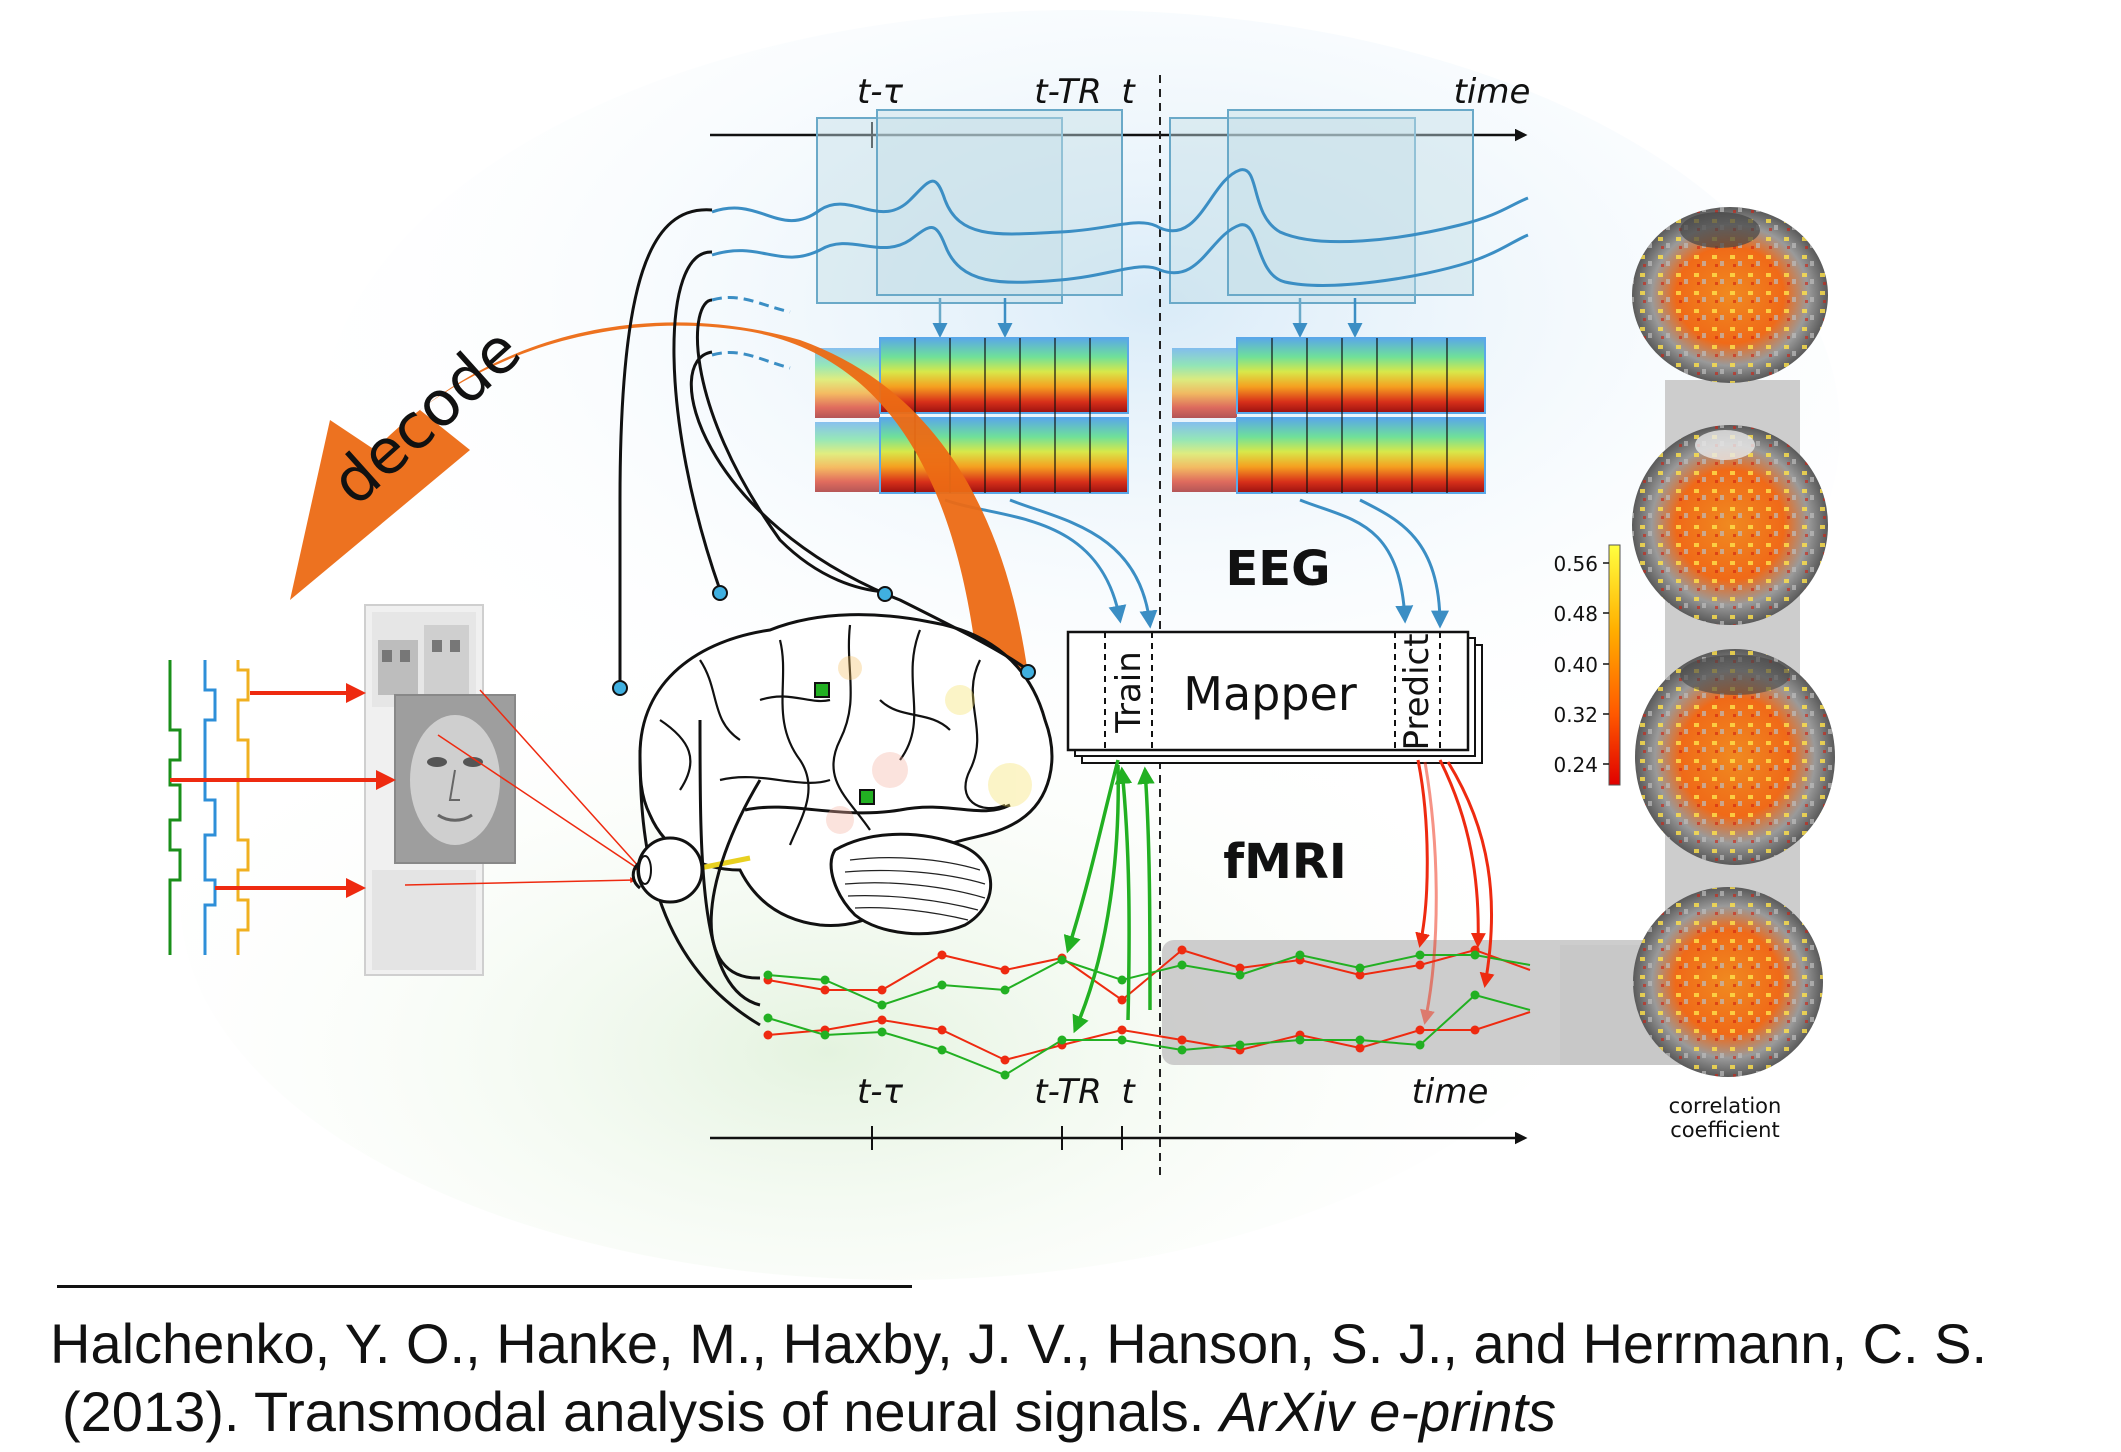  Describe the element at coordinates (972, 415) in the screenshot. I see `eeg-spectrograms-train` at that location.